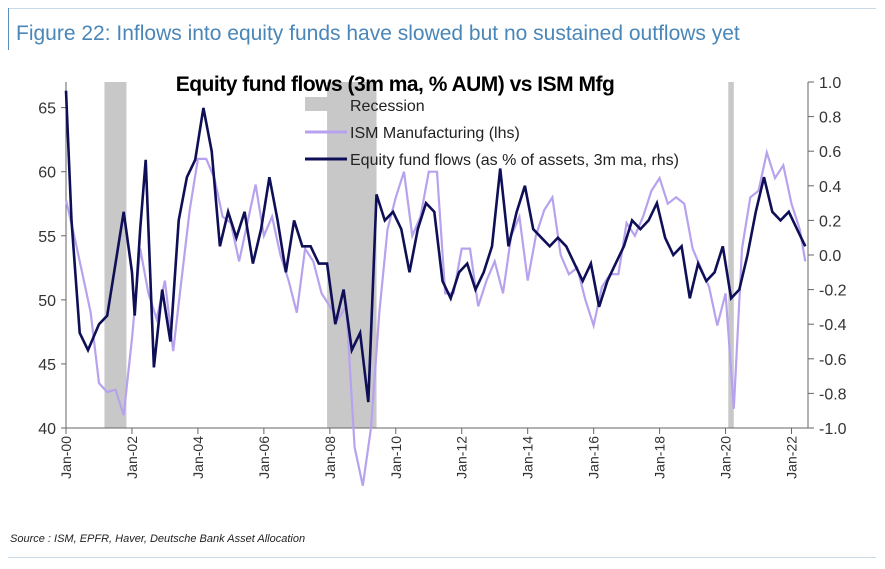 This screenshot has height=569, width=885. Describe the element at coordinates (47, 429) in the screenshot. I see `y-left-tick-label: 40` at that location.